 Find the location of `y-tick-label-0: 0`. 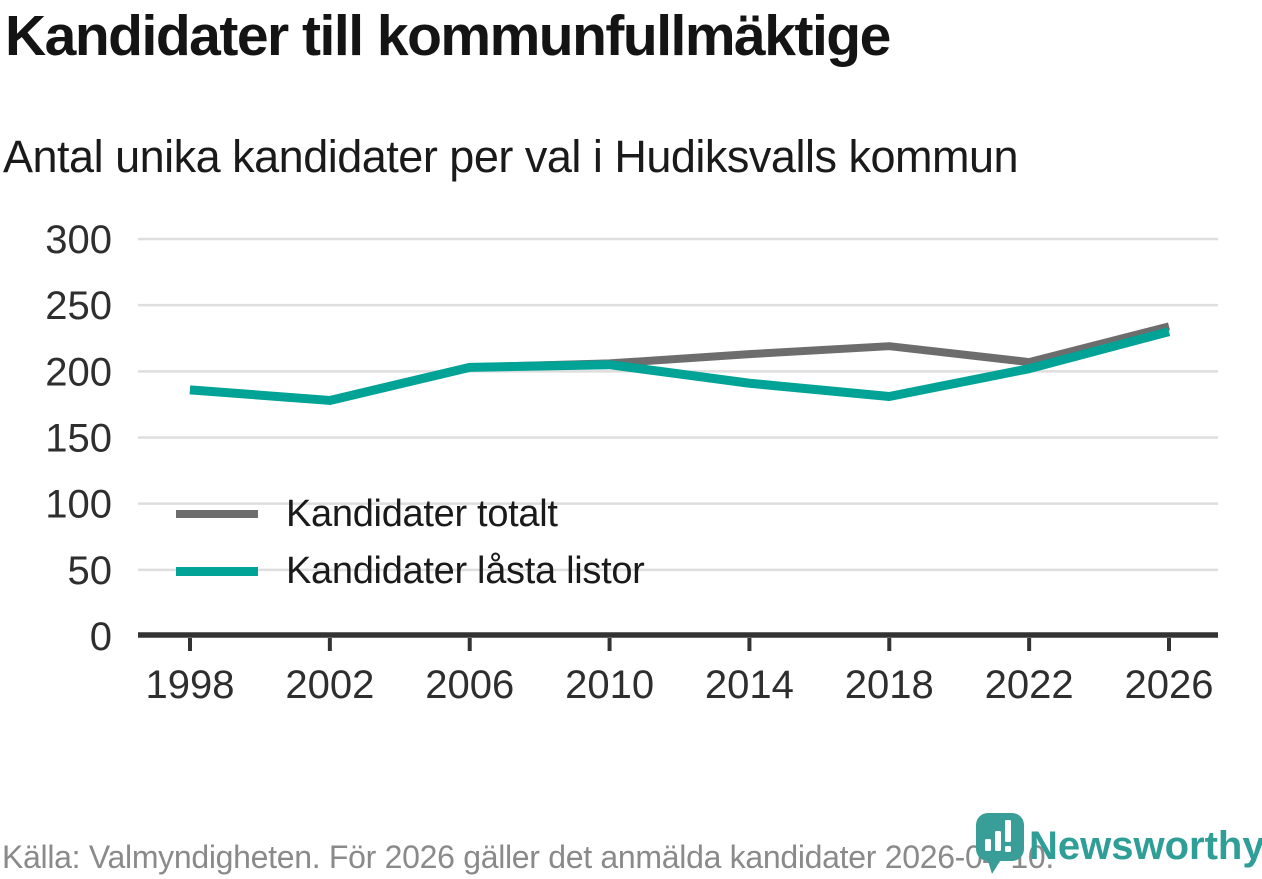

y-tick-label-0: 0 is located at coordinates (101, 637).